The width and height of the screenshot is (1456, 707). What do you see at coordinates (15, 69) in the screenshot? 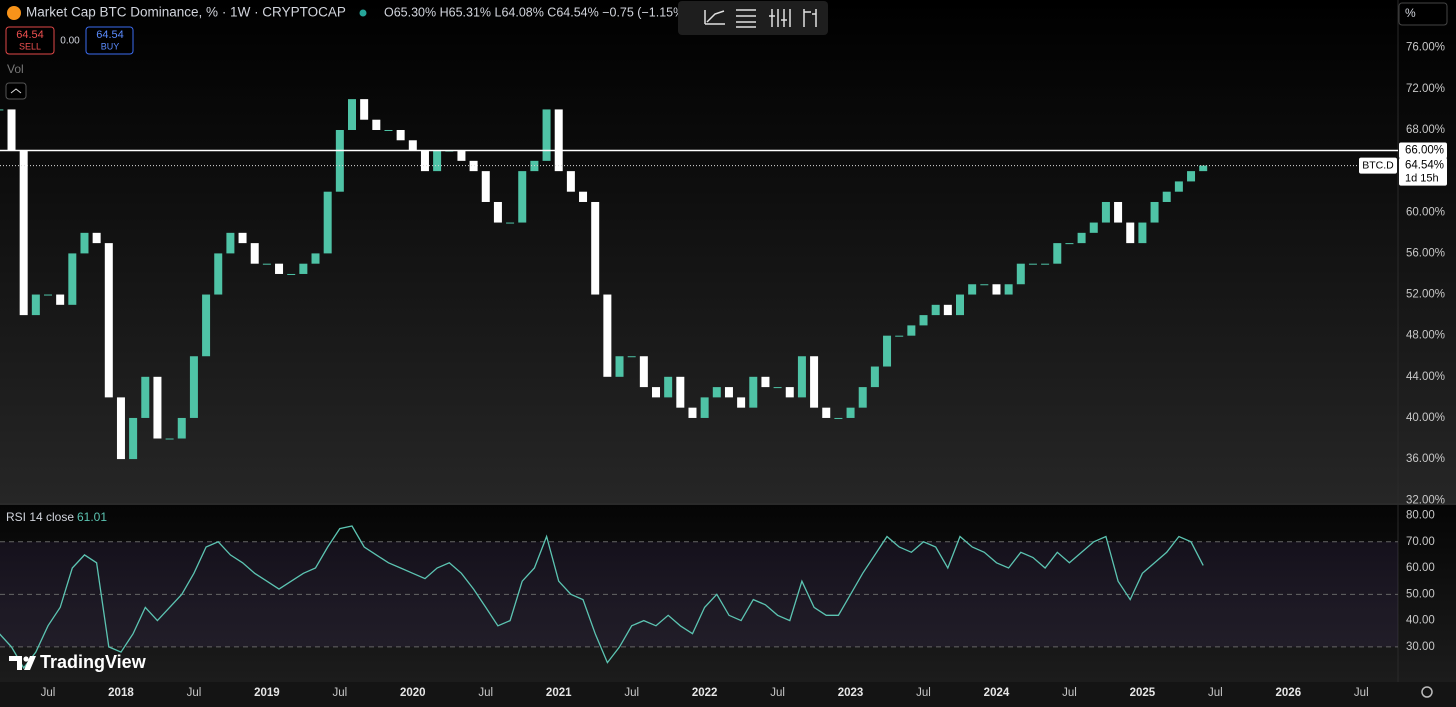
I see `volume-label: Vol` at bounding box center [15, 69].